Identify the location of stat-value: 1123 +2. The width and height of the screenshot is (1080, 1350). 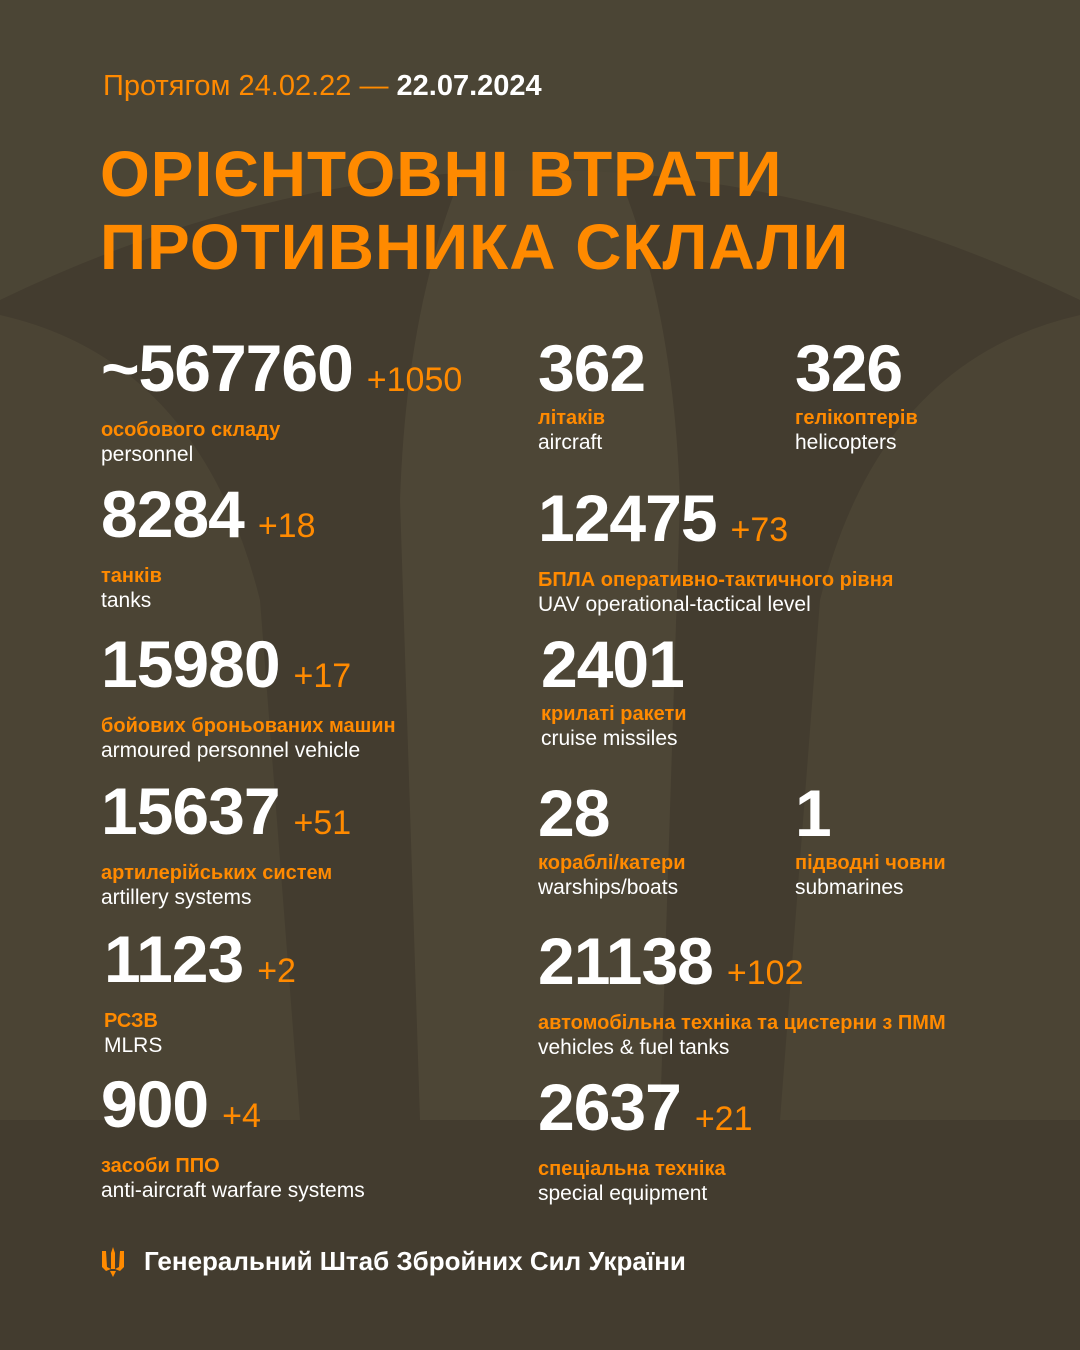
(200, 963).